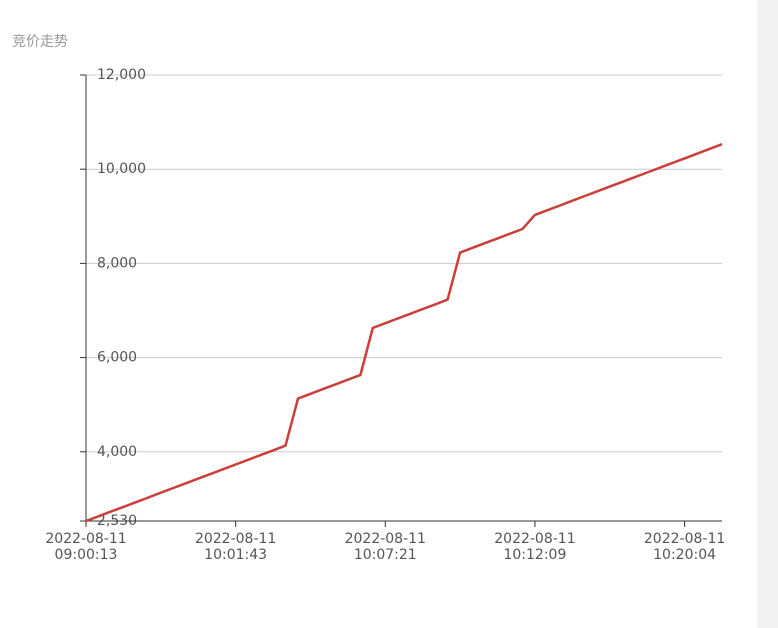 The image size is (778, 628). What do you see at coordinates (117, 358) in the screenshot?
I see `y-tick-label: 6,000` at bounding box center [117, 358].